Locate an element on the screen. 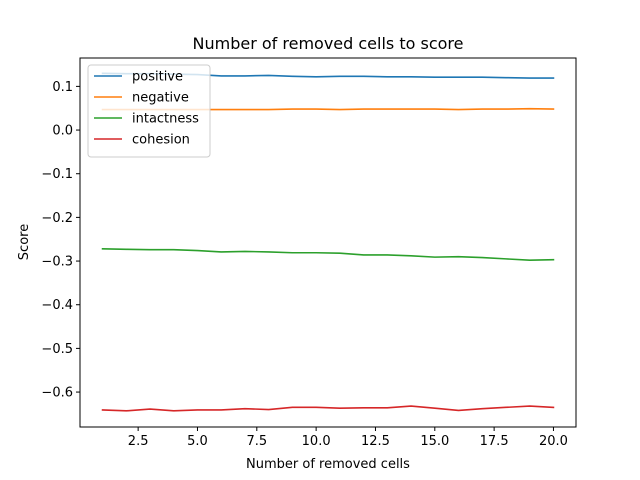  y-tick-label: −0.3 is located at coordinates (57, 262).